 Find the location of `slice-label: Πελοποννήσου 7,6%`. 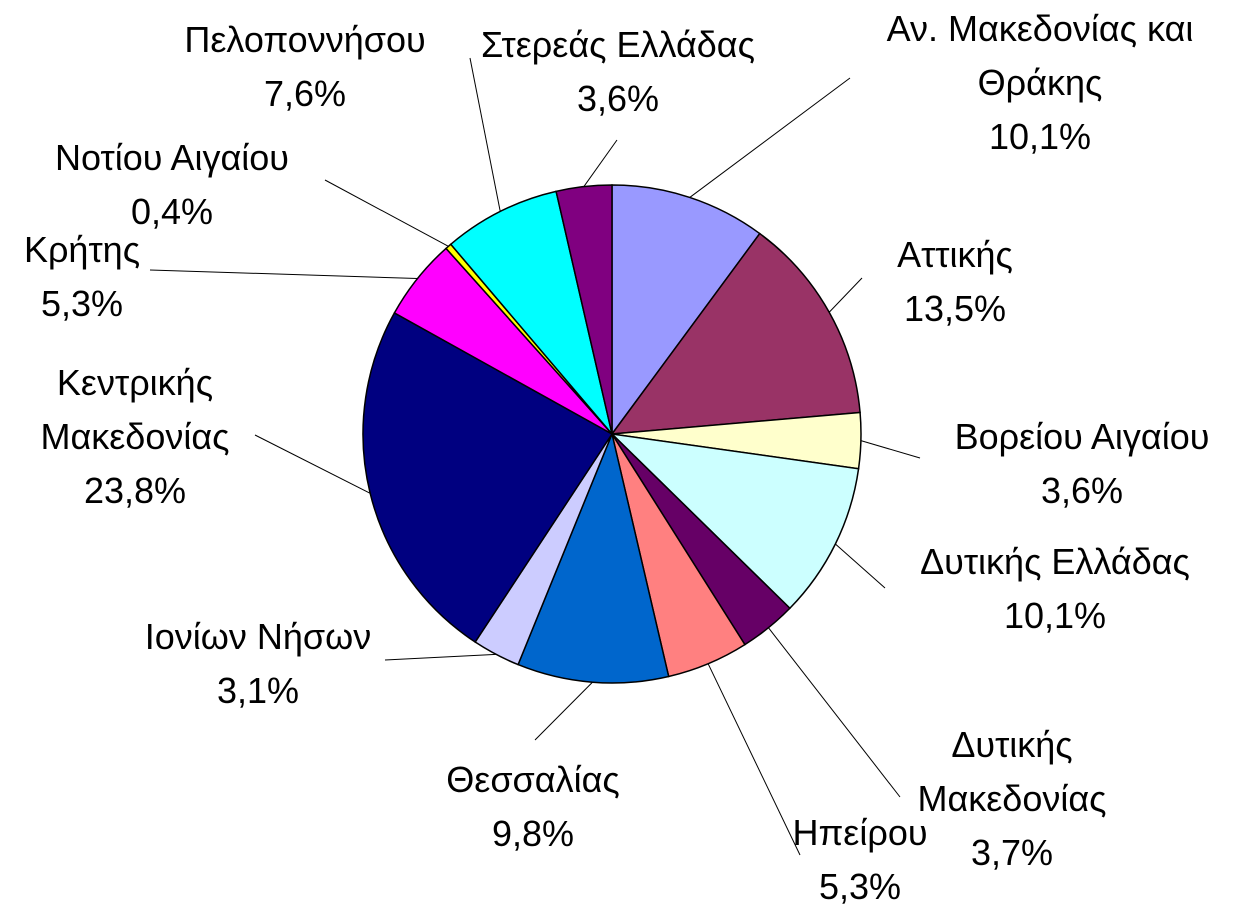

slice-label: Πελοποννήσου 7,6% is located at coordinates (305, 67).